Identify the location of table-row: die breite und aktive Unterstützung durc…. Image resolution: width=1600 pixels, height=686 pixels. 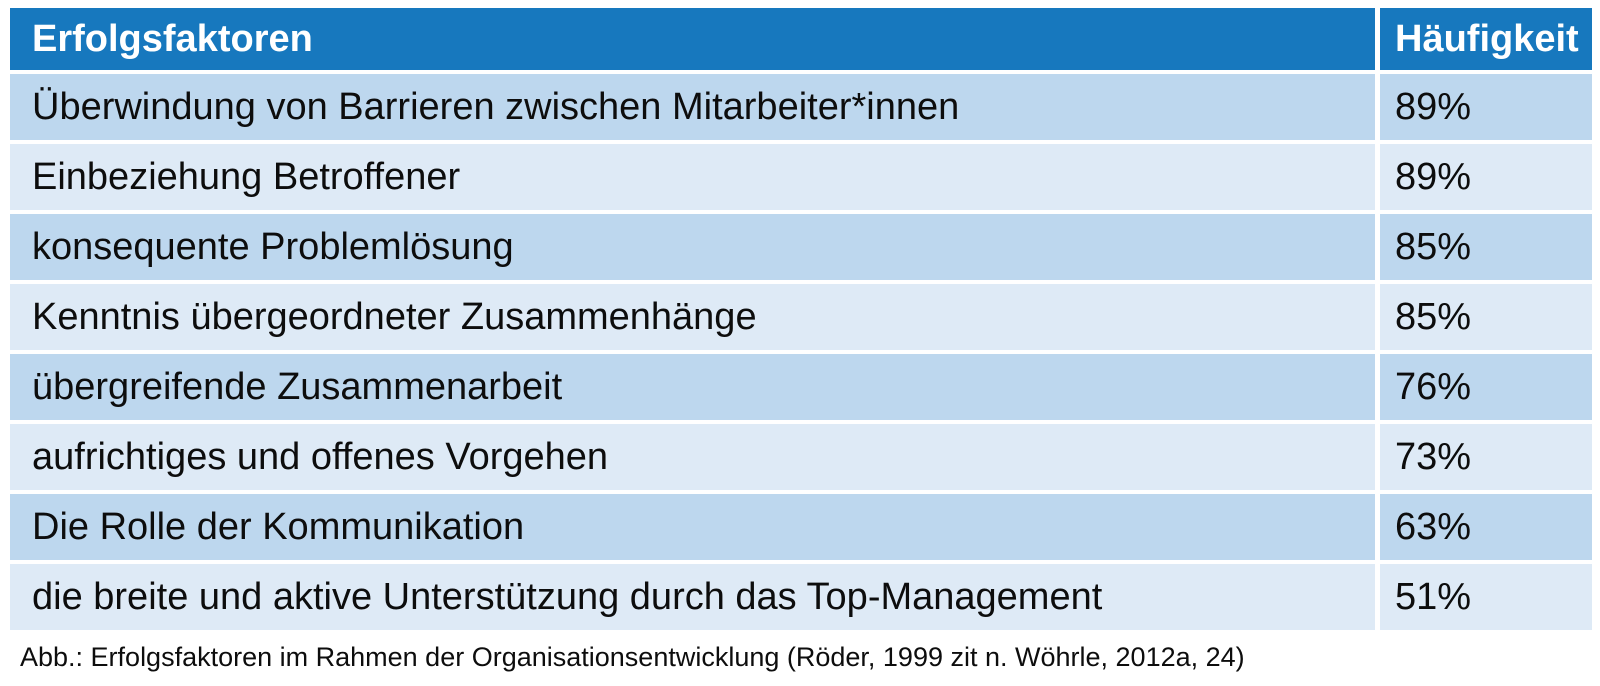
(801, 597).